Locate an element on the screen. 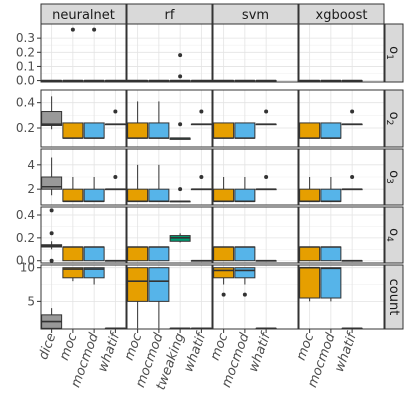 The image size is (407, 401). ytick-label-o1: 0.0 is located at coordinates (25, 81).